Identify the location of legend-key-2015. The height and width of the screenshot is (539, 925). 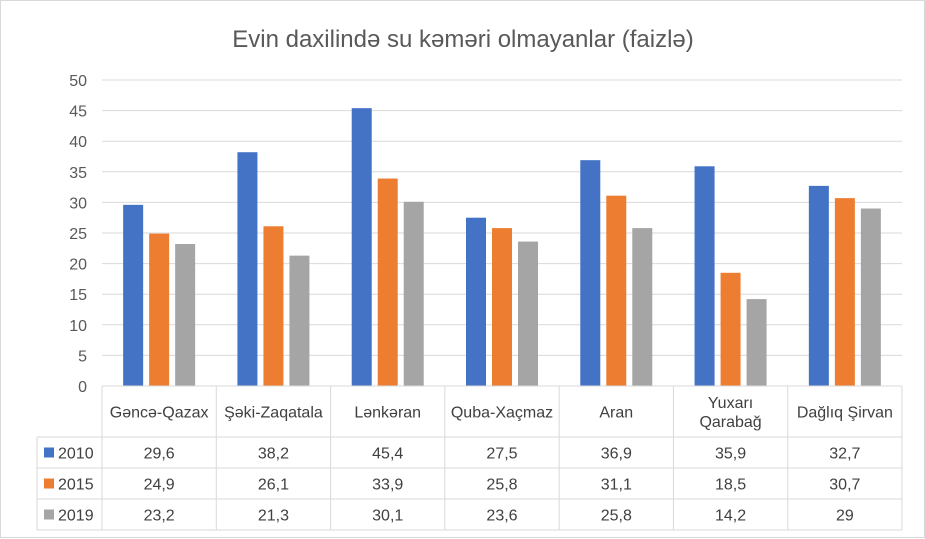
(49, 483).